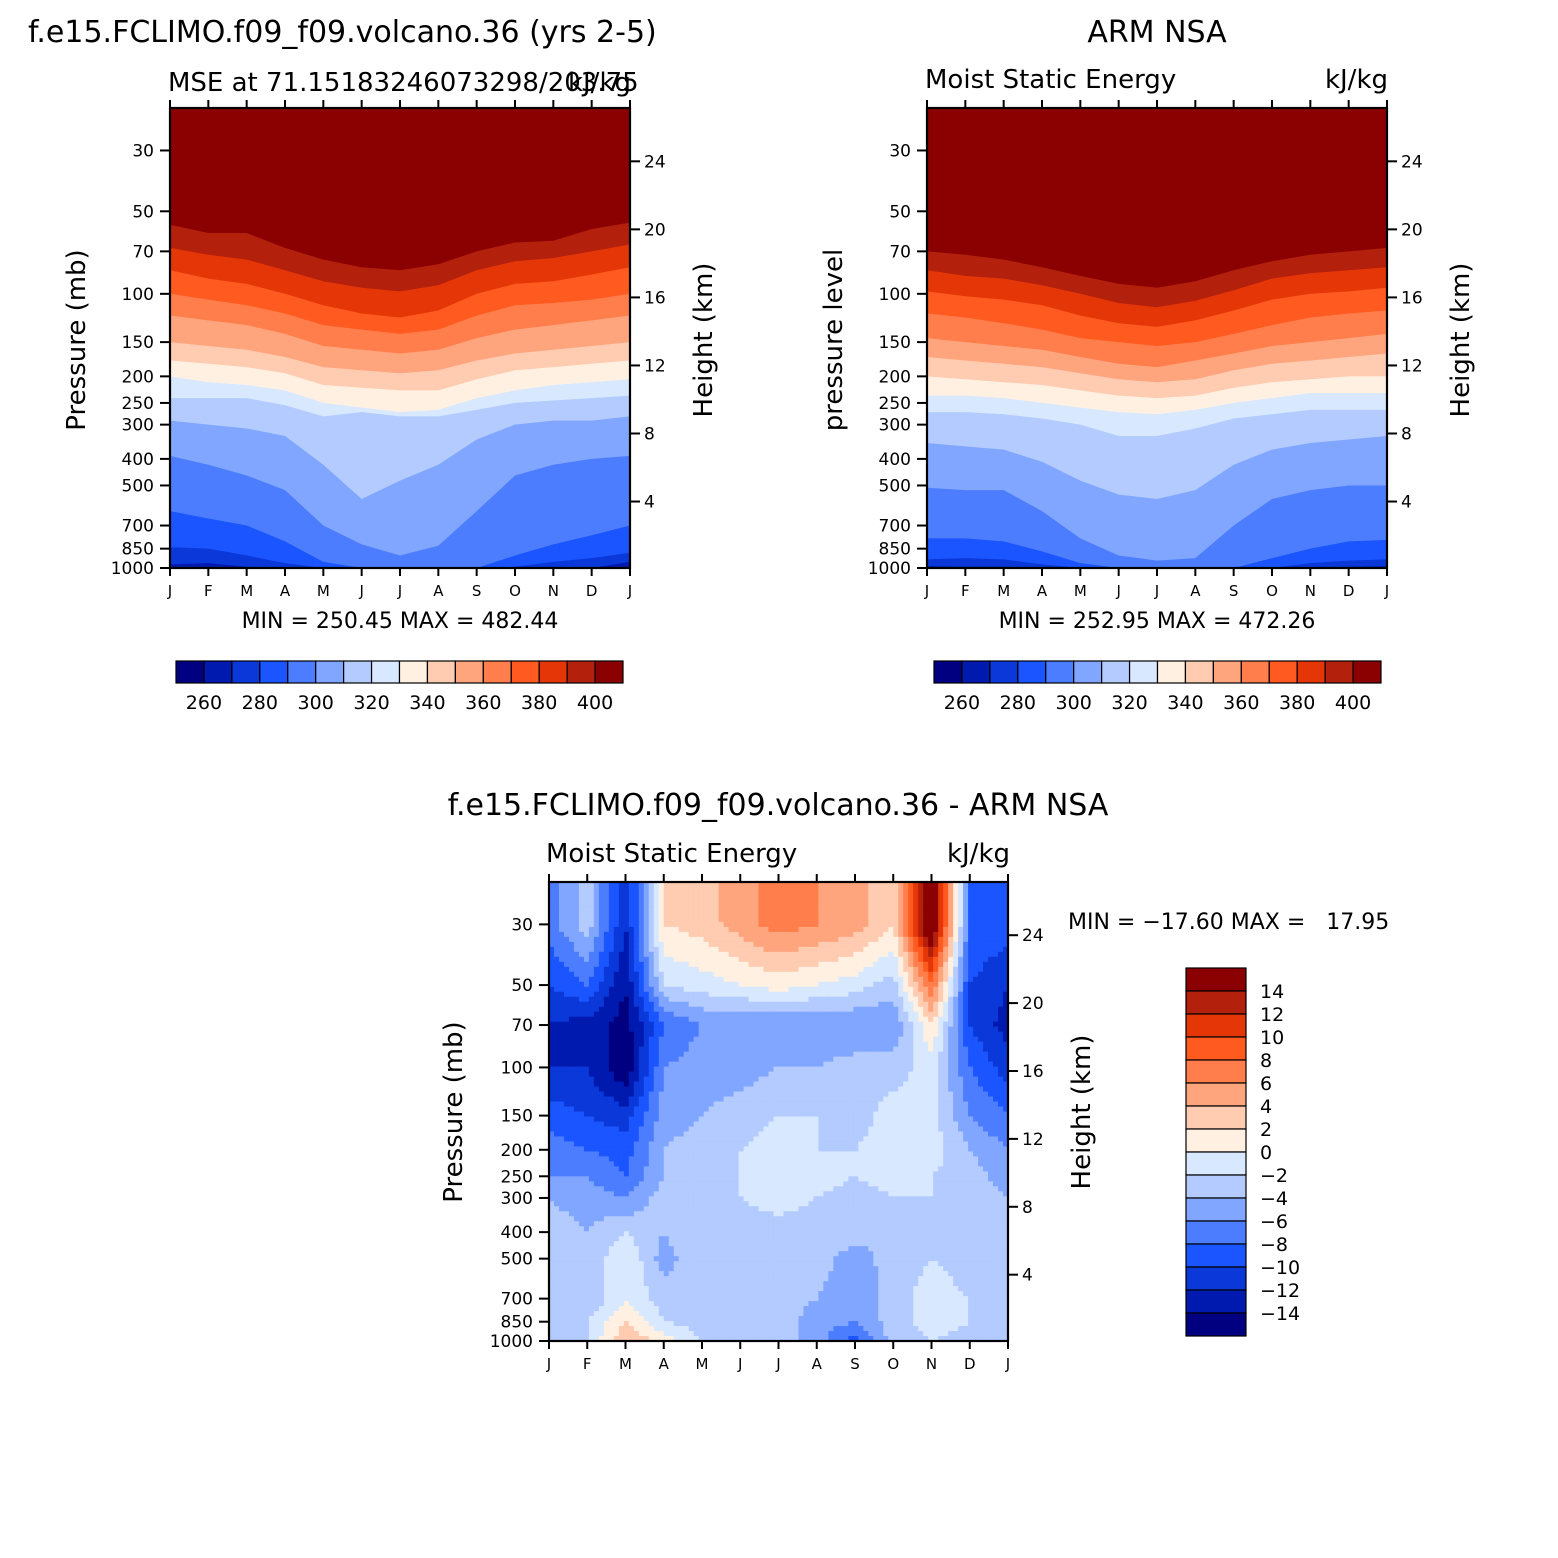  I want to click on panel-obs-month-label: J, so click(926, 591).